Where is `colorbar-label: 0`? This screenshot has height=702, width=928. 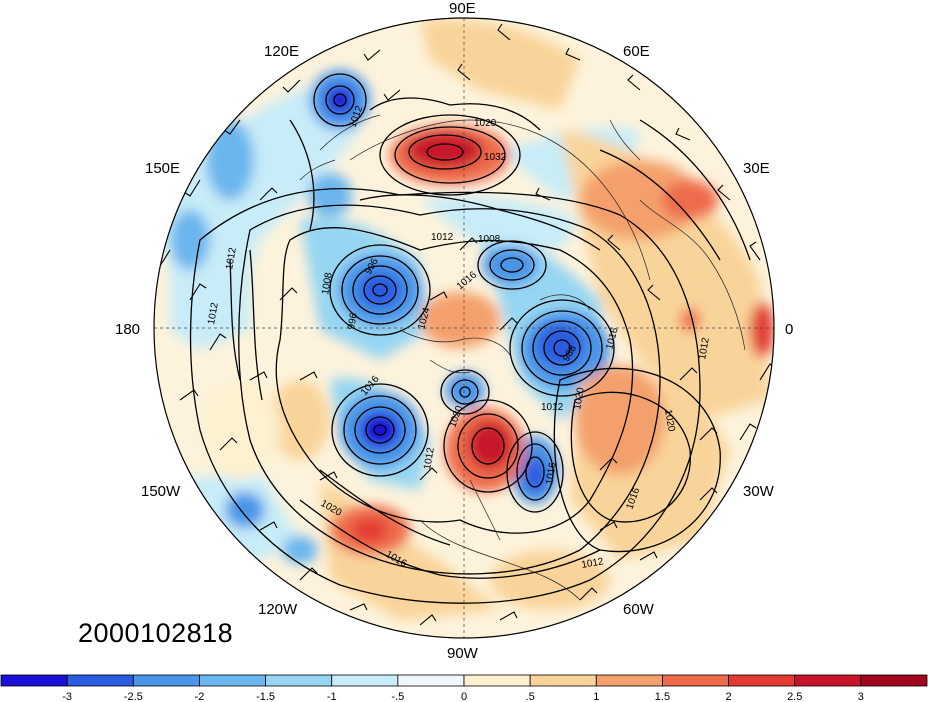
colorbar-label: 0 is located at coordinates (464, 696).